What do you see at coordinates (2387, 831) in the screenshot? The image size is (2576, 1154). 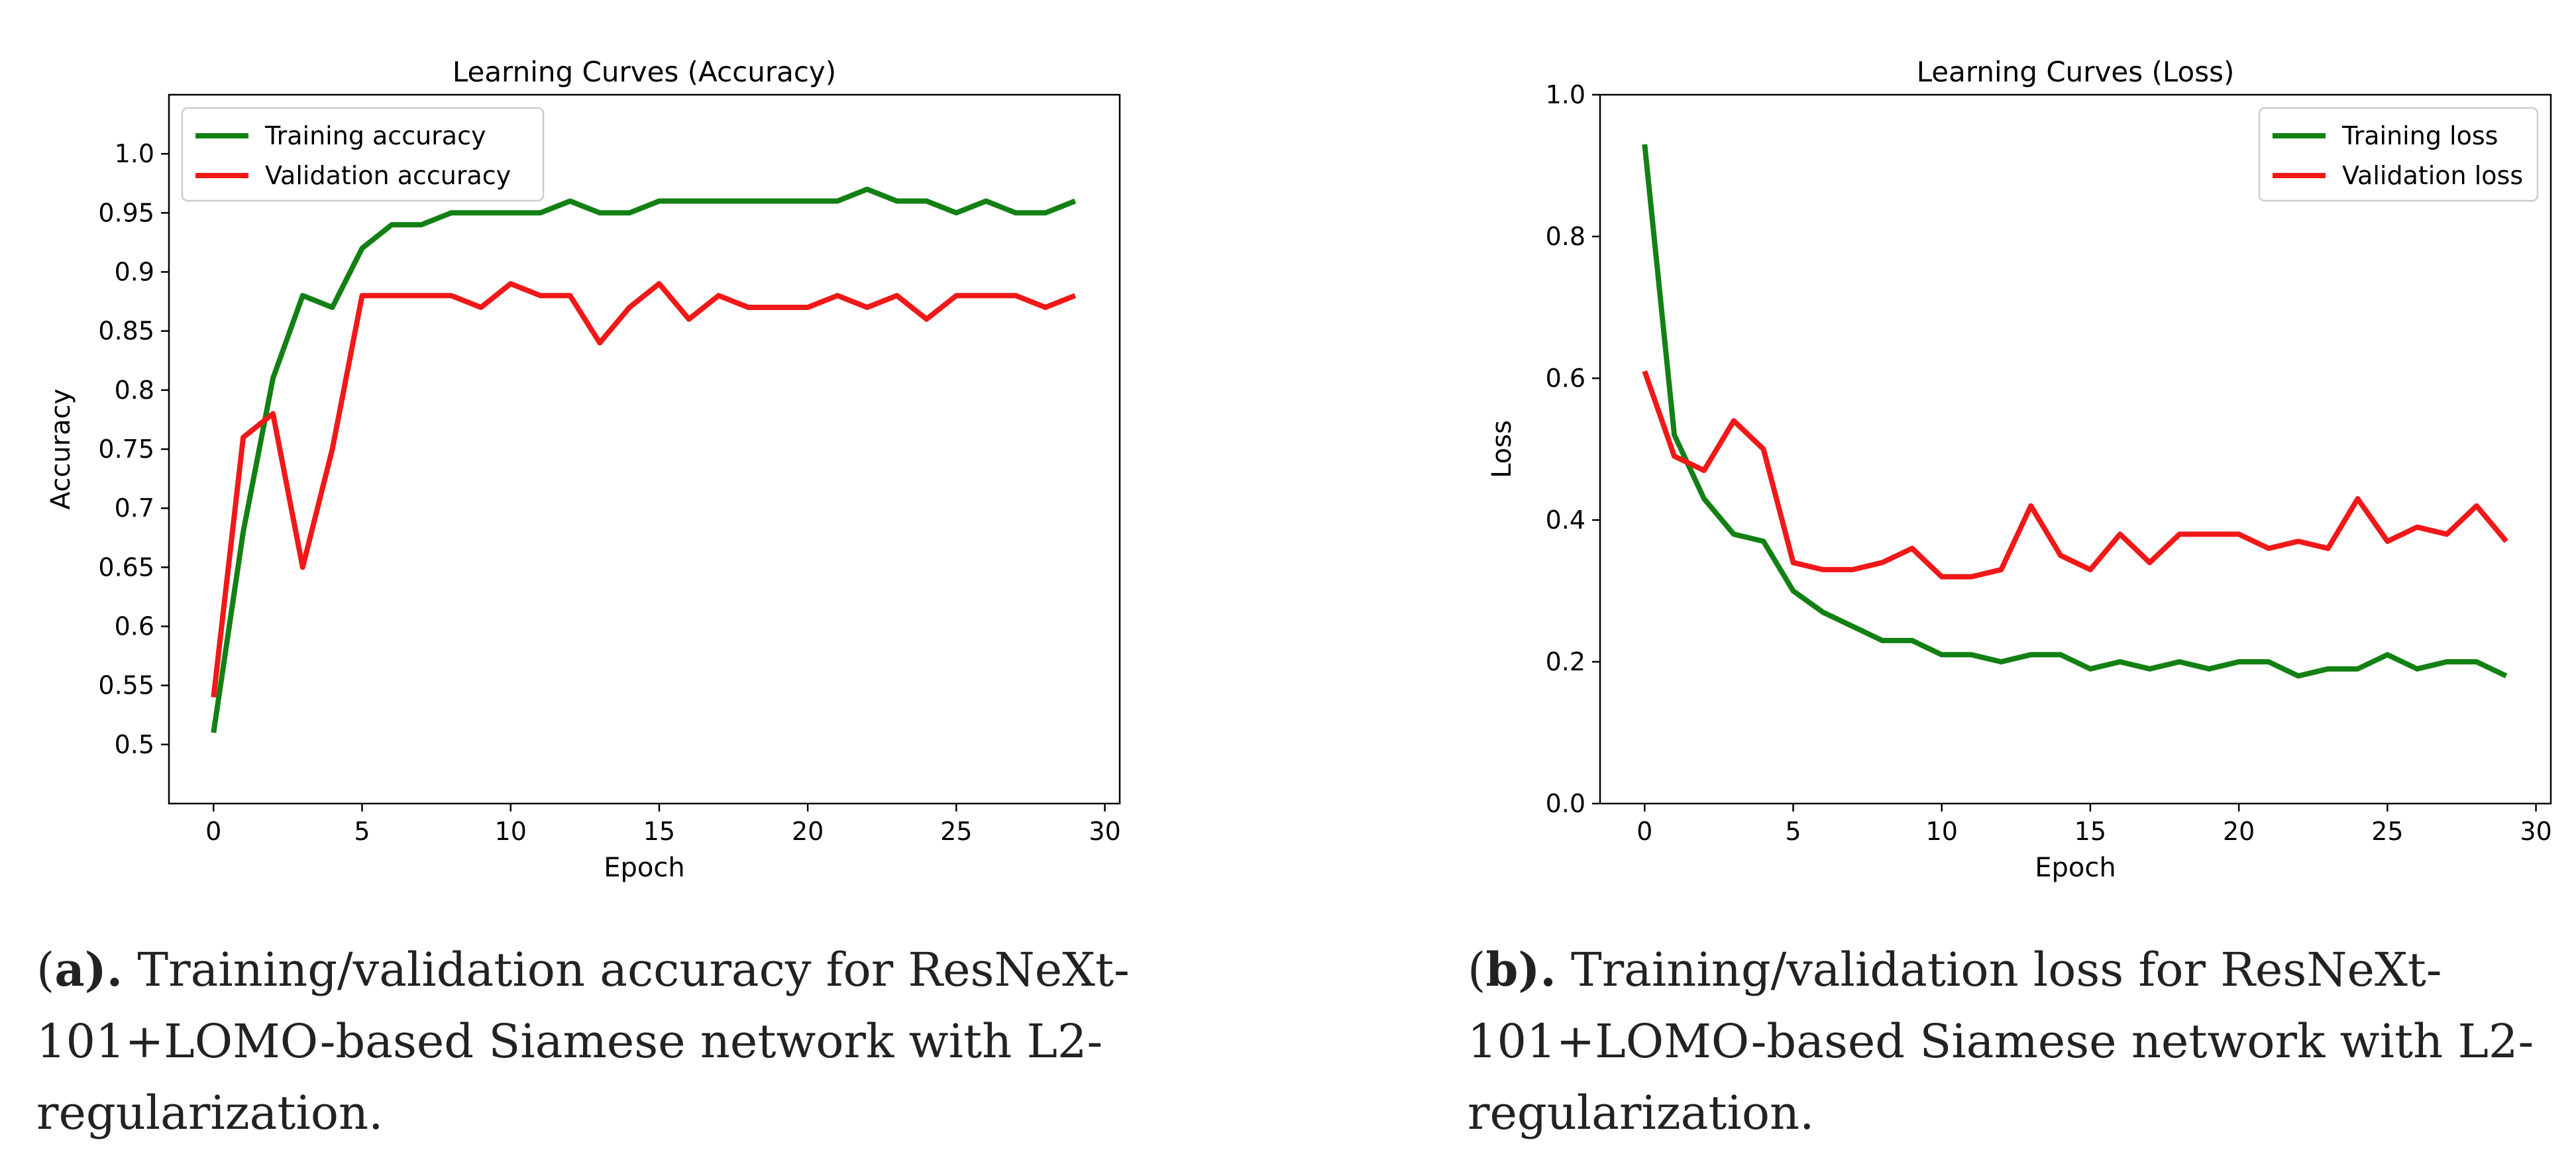 I see `chart-b-xtick-label: 25` at bounding box center [2387, 831].